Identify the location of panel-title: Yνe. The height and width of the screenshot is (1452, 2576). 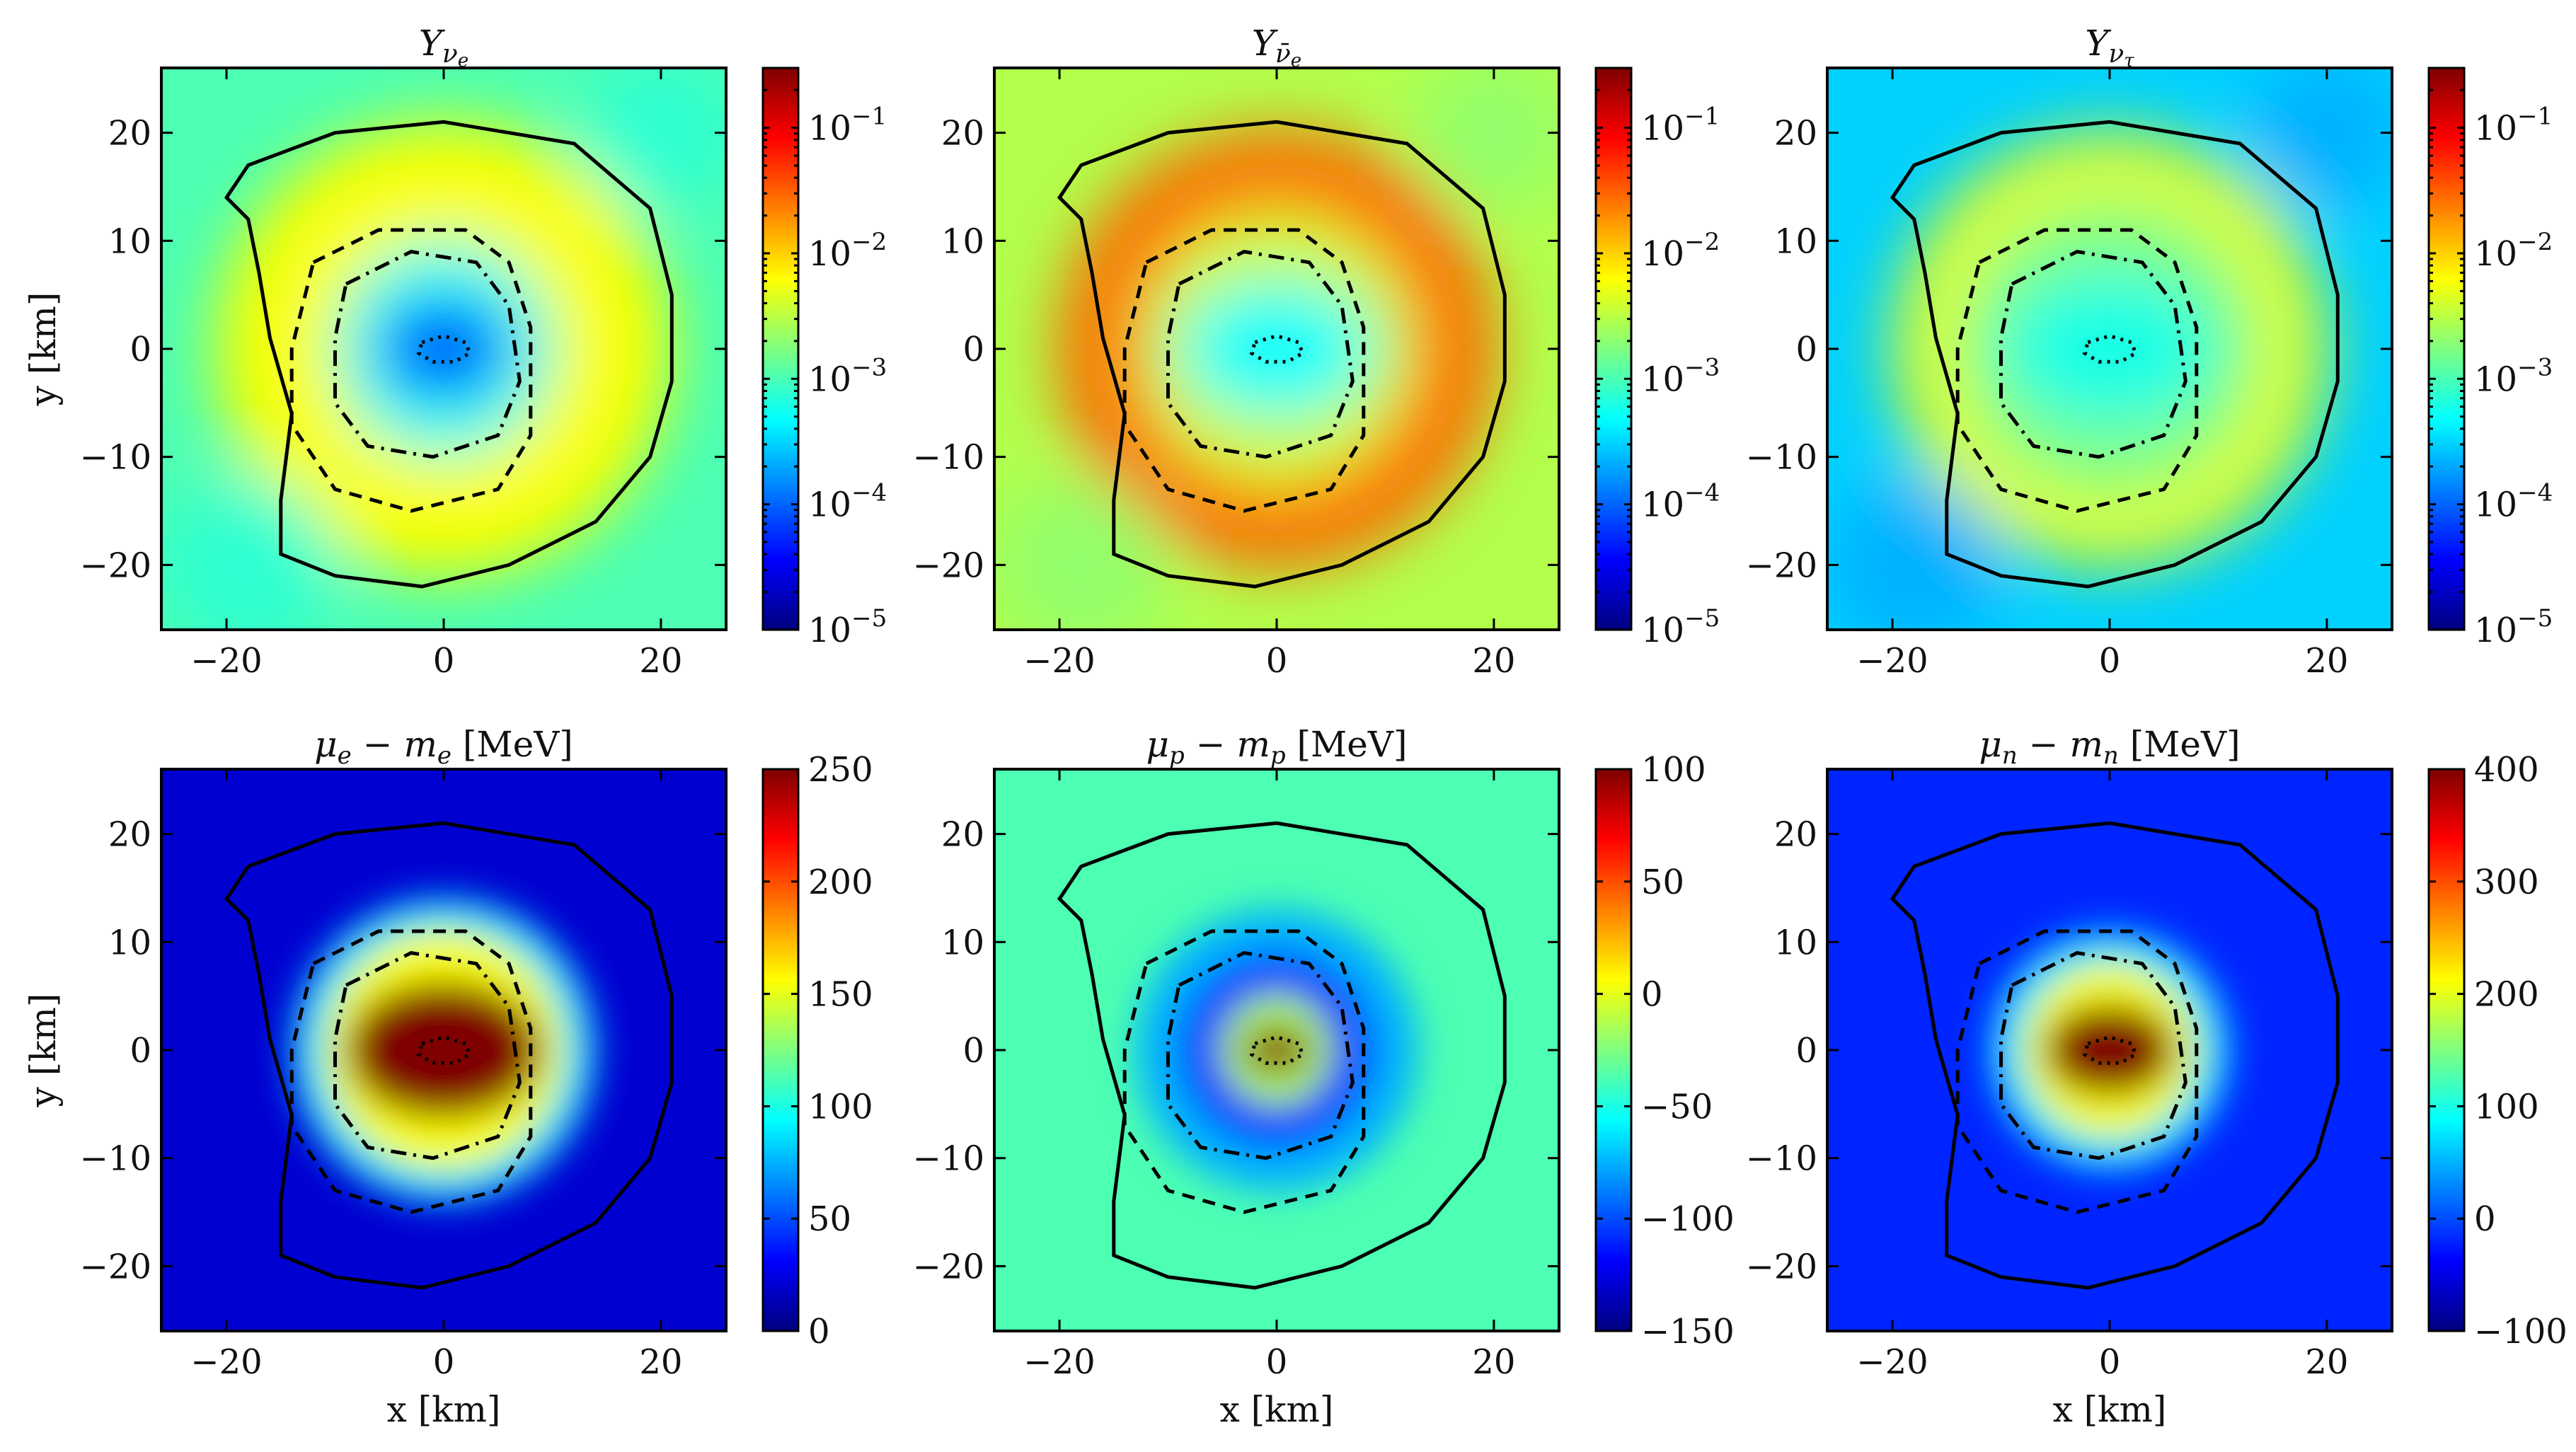
(443, 47).